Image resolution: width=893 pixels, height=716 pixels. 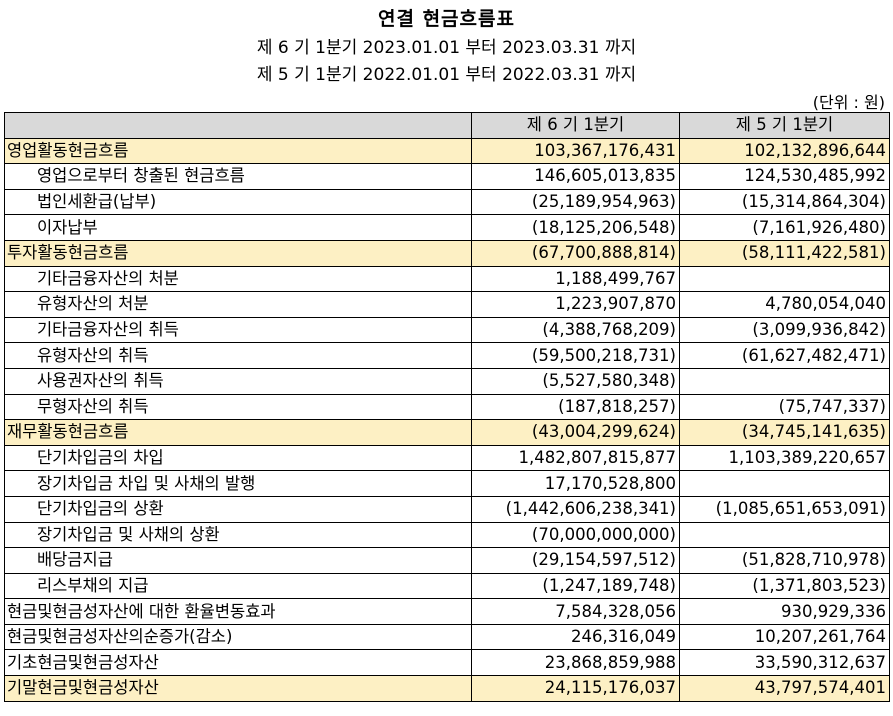 What do you see at coordinates (238, 611) in the screenshot?
I see `row-label: 현금및현금성자산에 대한 환율변동효과` at bounding box center [238, 611].